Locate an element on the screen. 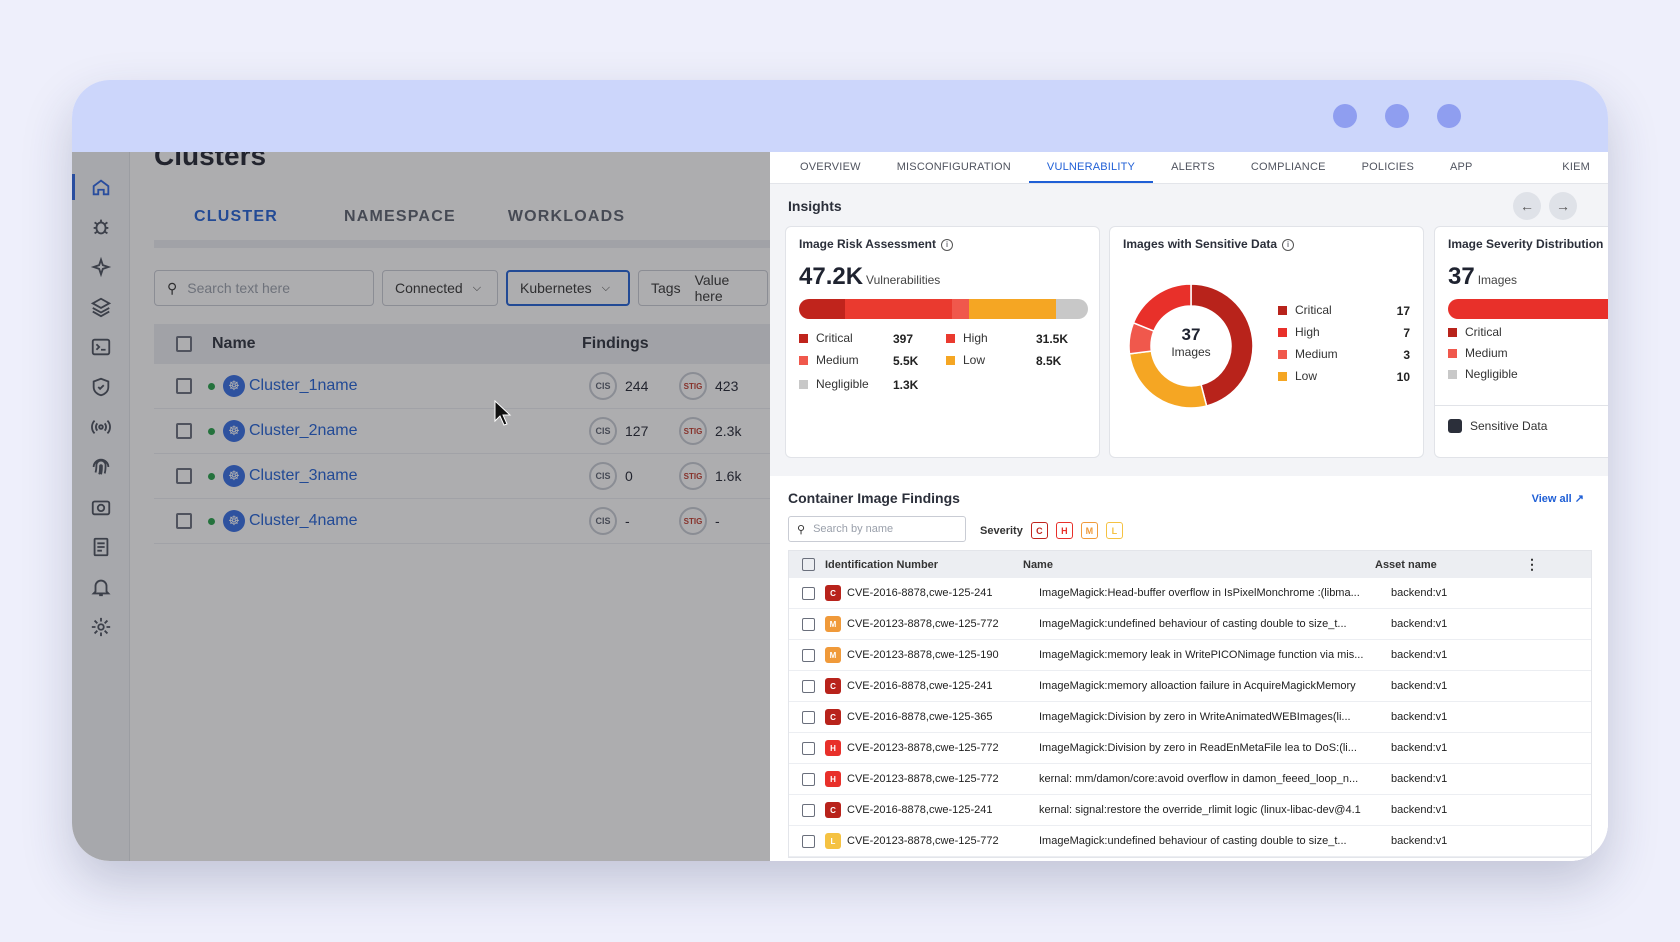 This screenshot has height=942, width=1680. tab-alerts: ALERTS is located at coordinates (1193, 167).